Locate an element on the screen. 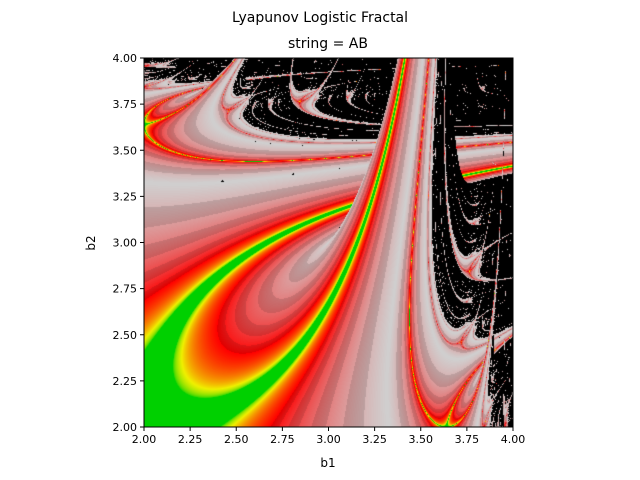 The width and height of the screenshot is (640, 480). y-tick-label: 2.00 is located at coordinates (125, 427).